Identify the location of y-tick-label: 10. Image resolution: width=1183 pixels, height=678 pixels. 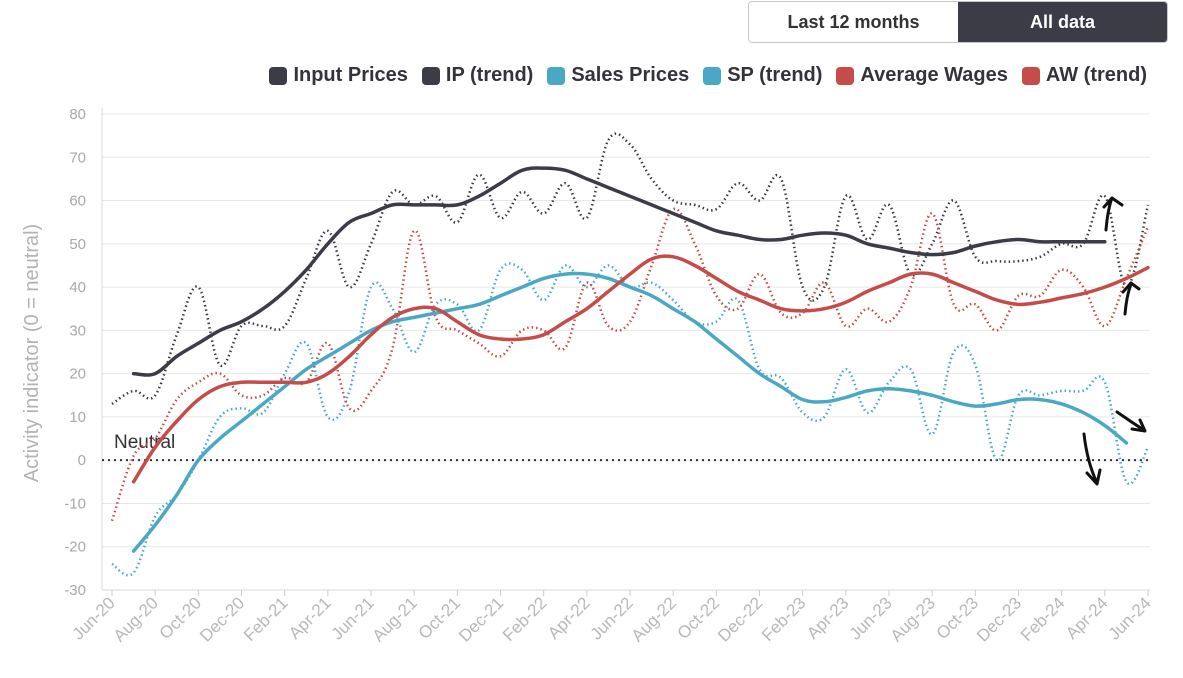
(77, 417).